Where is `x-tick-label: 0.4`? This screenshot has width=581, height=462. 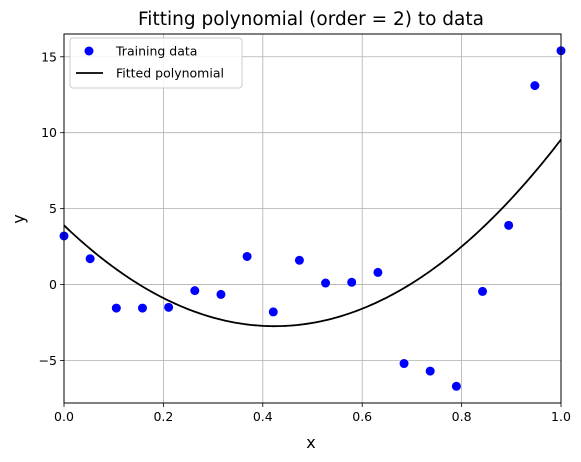
x-tick-label: 0.4 is located at coordinates (263, 416).